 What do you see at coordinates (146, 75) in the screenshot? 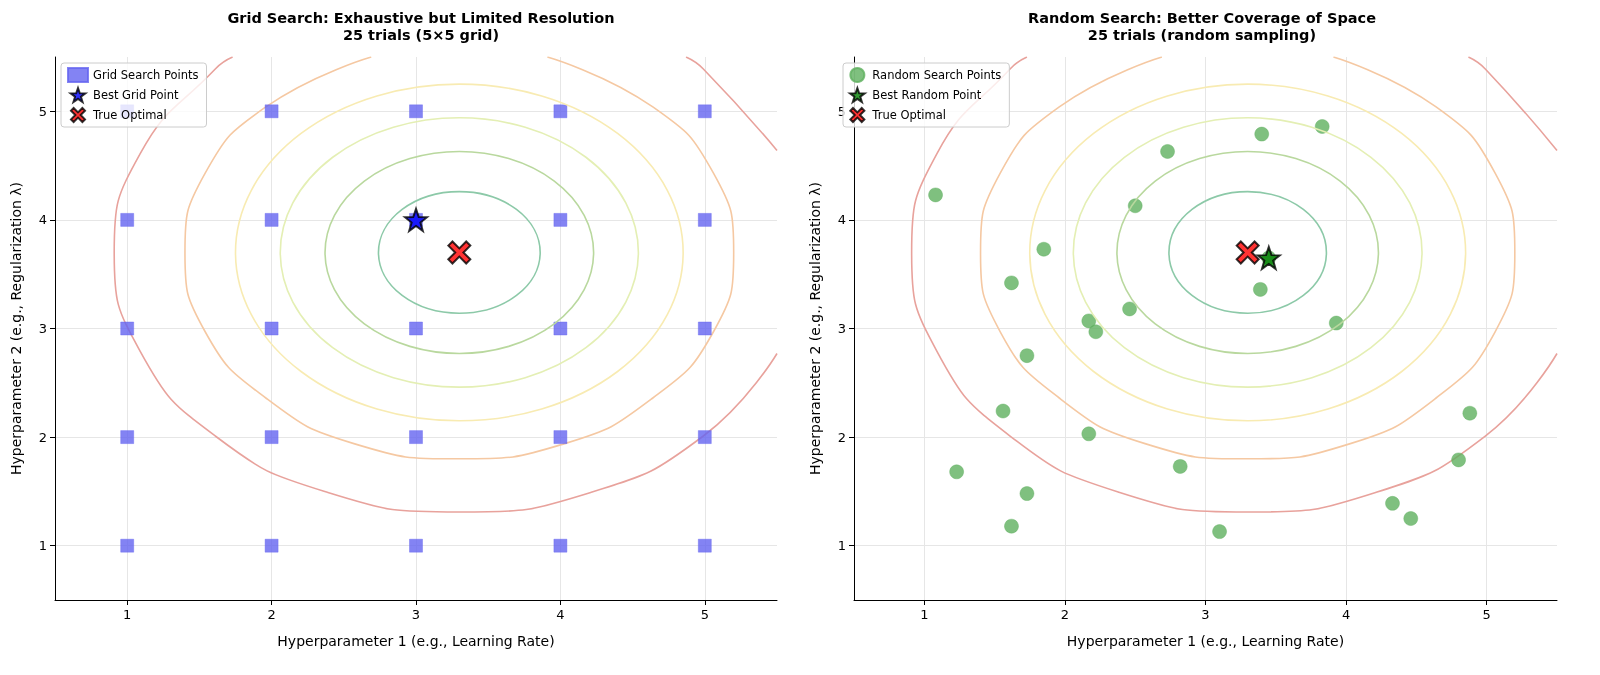
I see `legend-label: Grid Search Points` at bounding box center [146, 75].